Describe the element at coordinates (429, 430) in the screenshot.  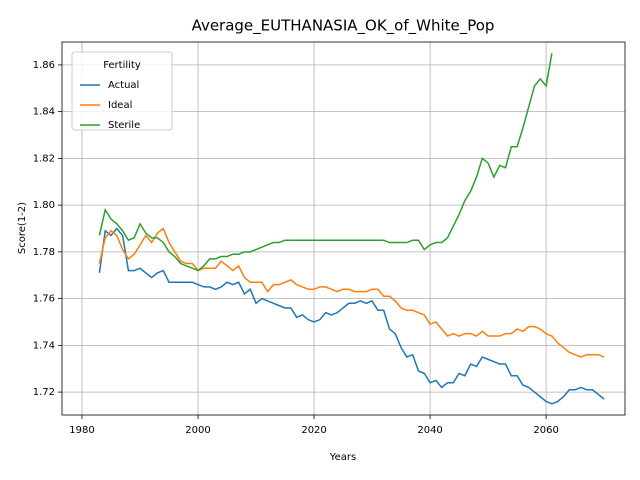
I see `x-tick-label: 2040` at that location.